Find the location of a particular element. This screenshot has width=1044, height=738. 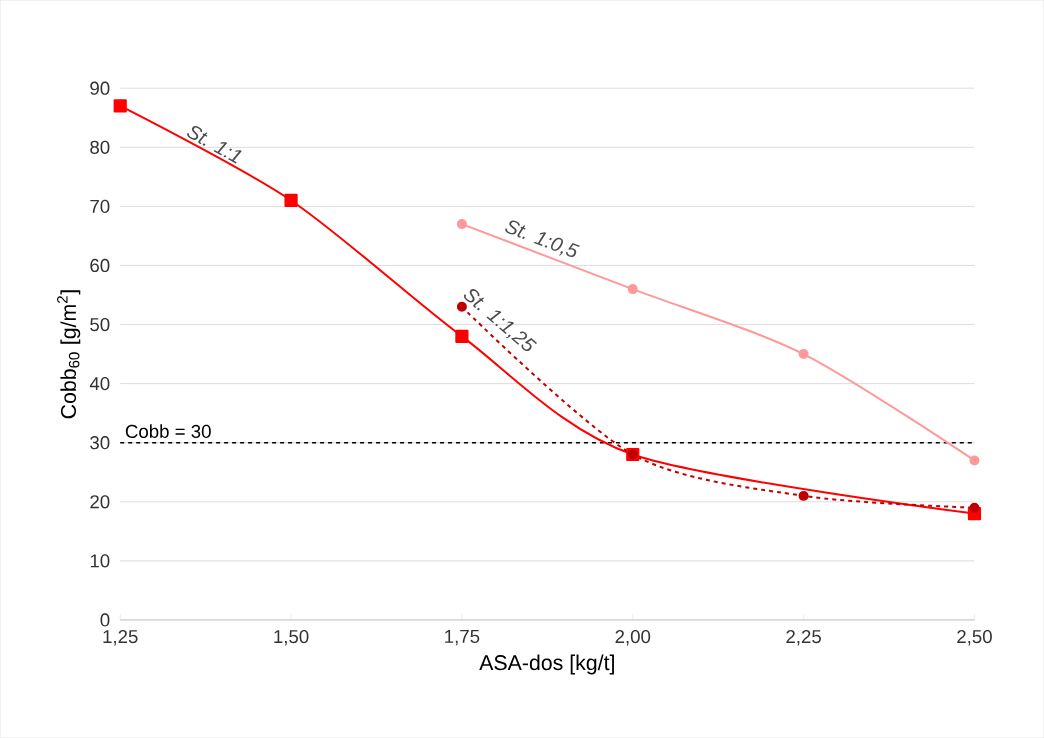

x-axis-title: ASA-dos [kg/t] is located at coordinates (546, 664).